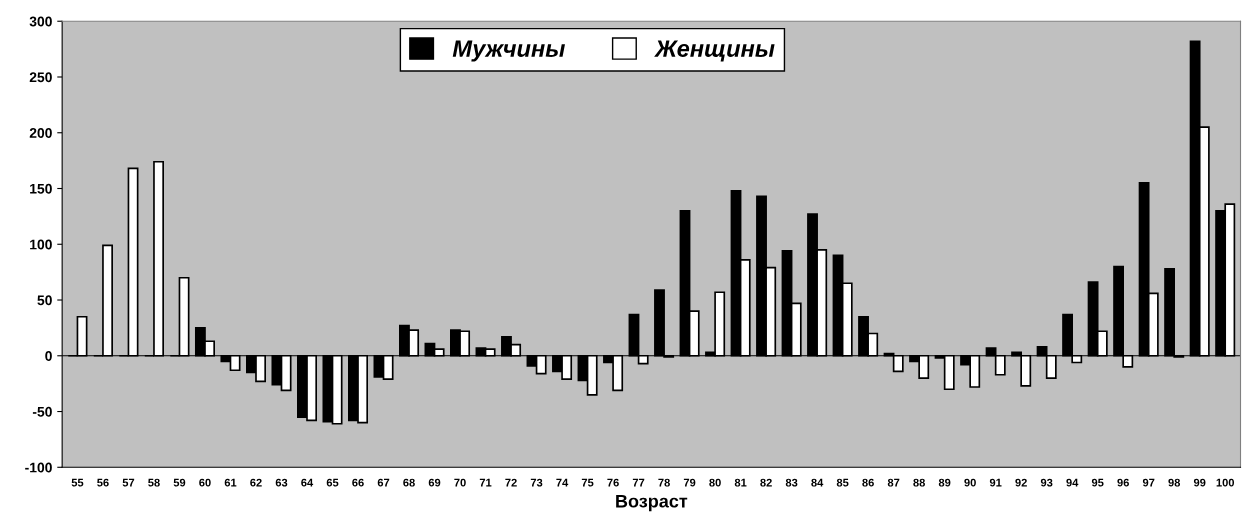  What do you see at coordinates (536, 482) in the screenshot?
I see `x-tick-label: 73` at bounding box center [536, 482].